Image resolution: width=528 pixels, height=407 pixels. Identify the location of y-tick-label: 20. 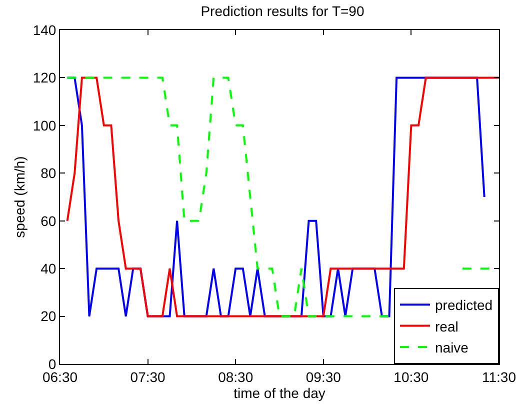
(48, 316).